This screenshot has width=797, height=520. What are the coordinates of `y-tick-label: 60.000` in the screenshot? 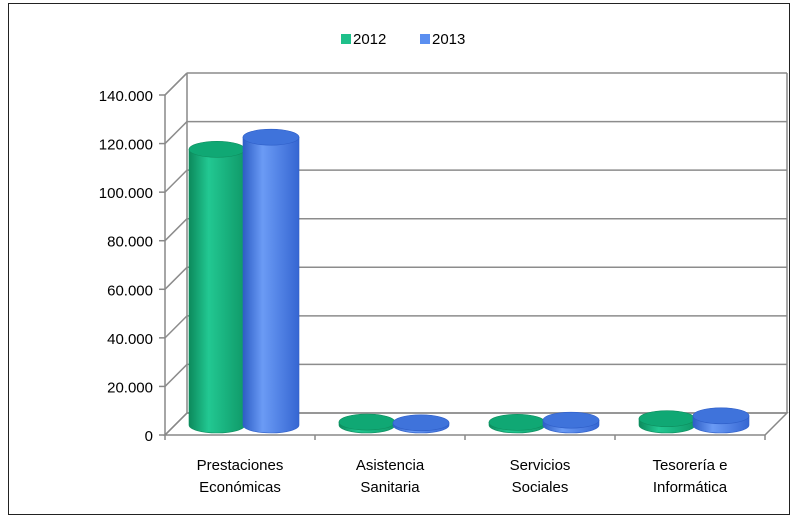 It's located at (130, 290).